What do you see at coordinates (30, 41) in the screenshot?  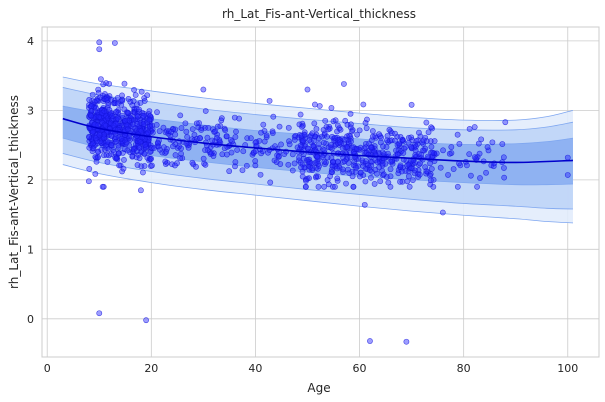 I see `y-tick-label: 4` at bounding box center [30, 41].